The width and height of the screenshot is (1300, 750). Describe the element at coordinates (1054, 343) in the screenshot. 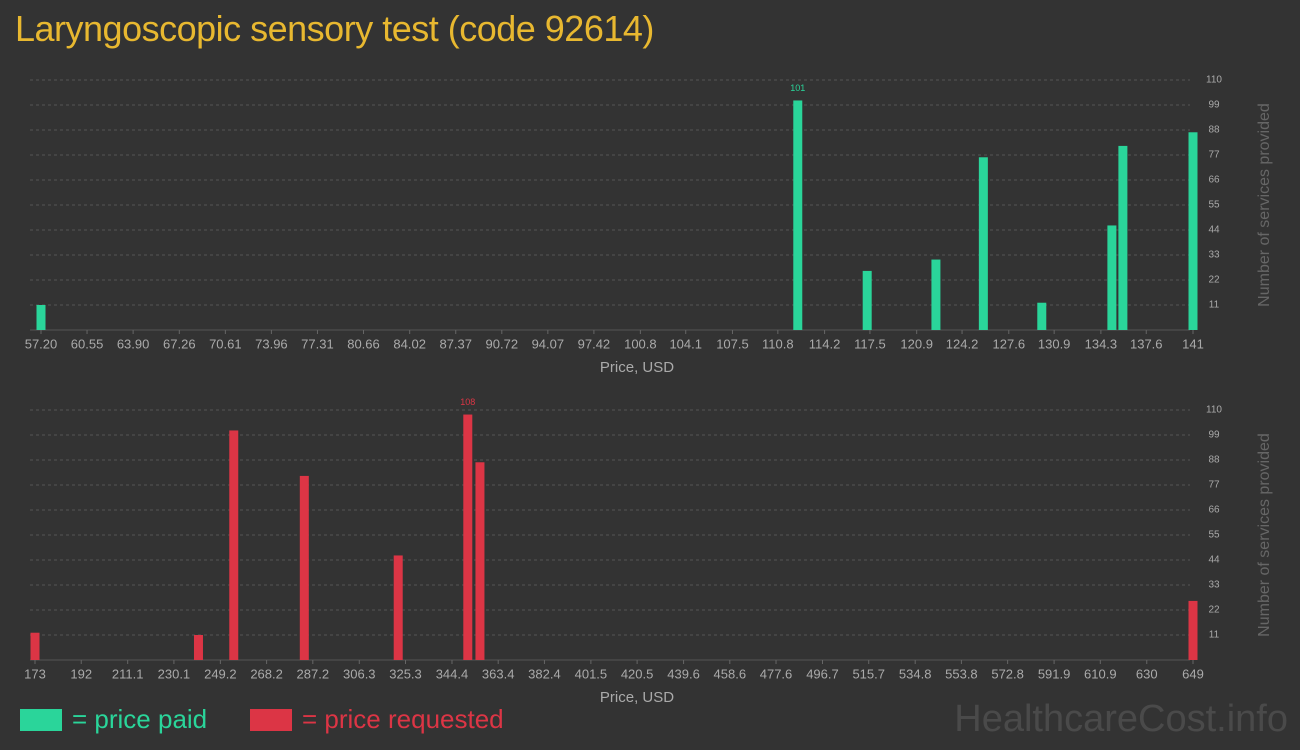

I see `x-tick-label: 130.9` at that location.